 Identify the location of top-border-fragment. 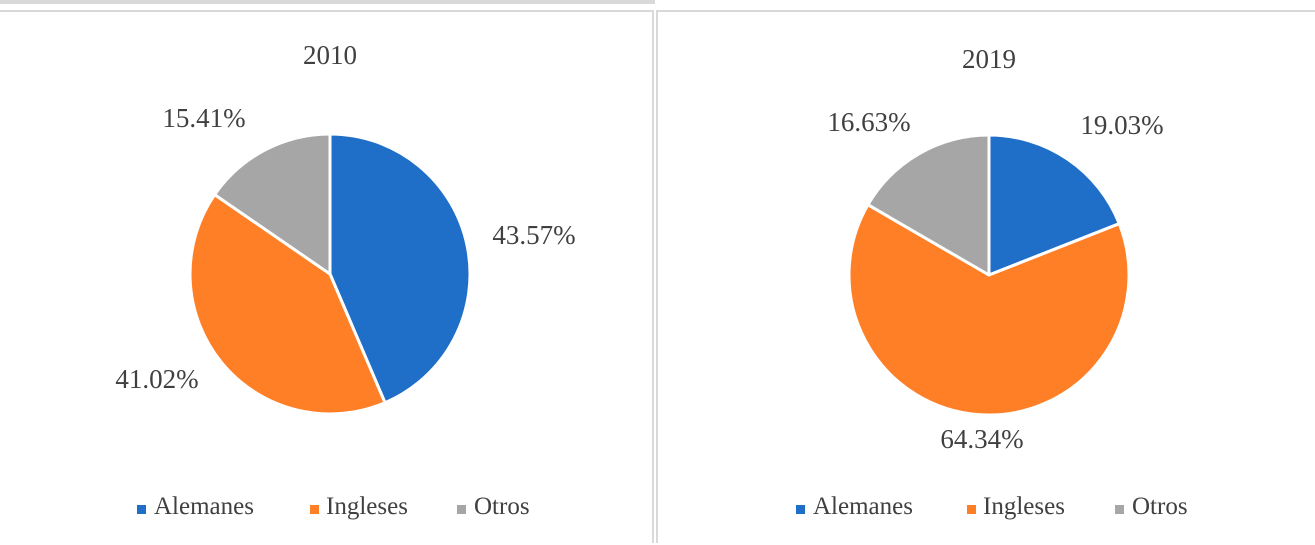
(327, 2).